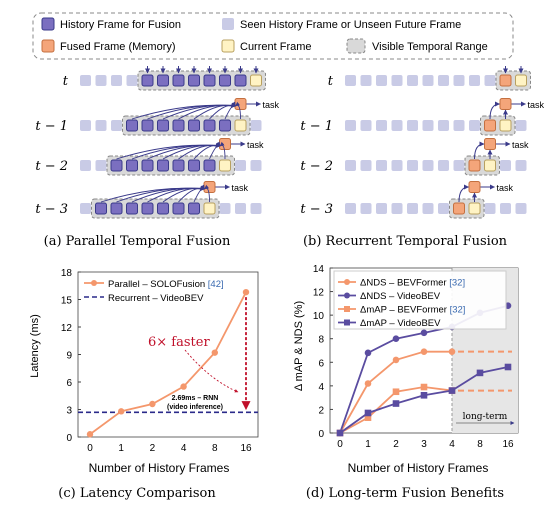  Describe the element at coordinates (137, 493) in the screenshot. I see `caption-c: (c) Latency Comparison` at that location.